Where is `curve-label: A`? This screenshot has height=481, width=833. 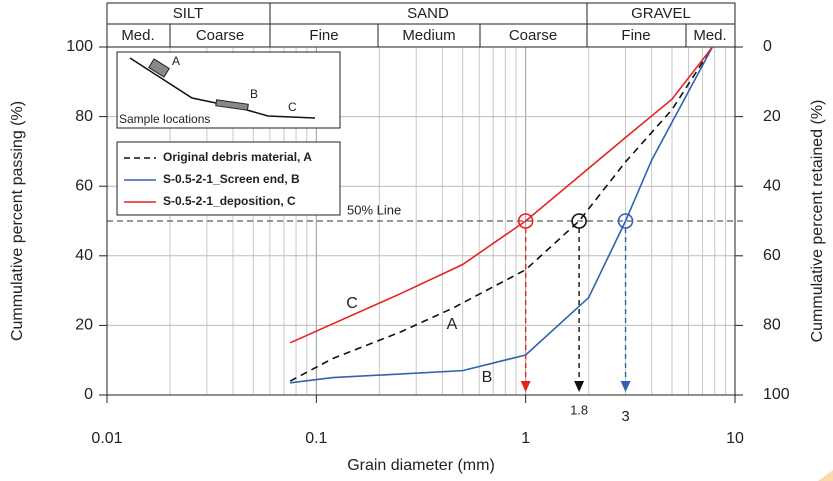 curve-label: A is located at coordinates (452, 324).